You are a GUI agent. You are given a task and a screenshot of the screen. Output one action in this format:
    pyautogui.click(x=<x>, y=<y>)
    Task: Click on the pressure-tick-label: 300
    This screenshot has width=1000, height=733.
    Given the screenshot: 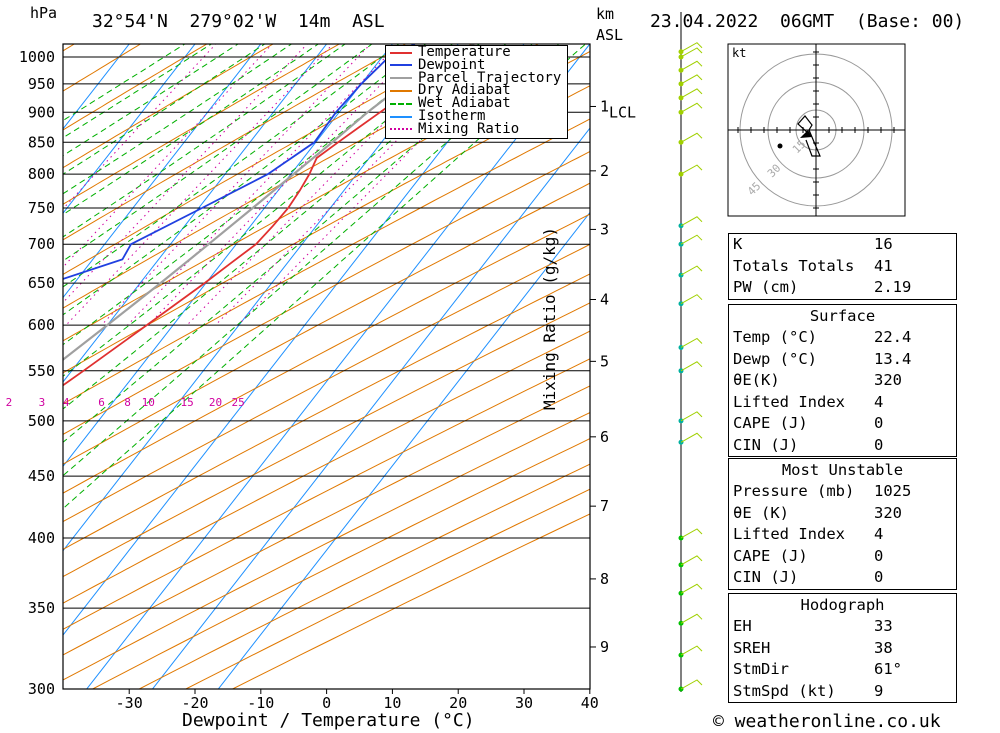 What is the action you would take?
    pyautogui.click(x=41, y=689)
    